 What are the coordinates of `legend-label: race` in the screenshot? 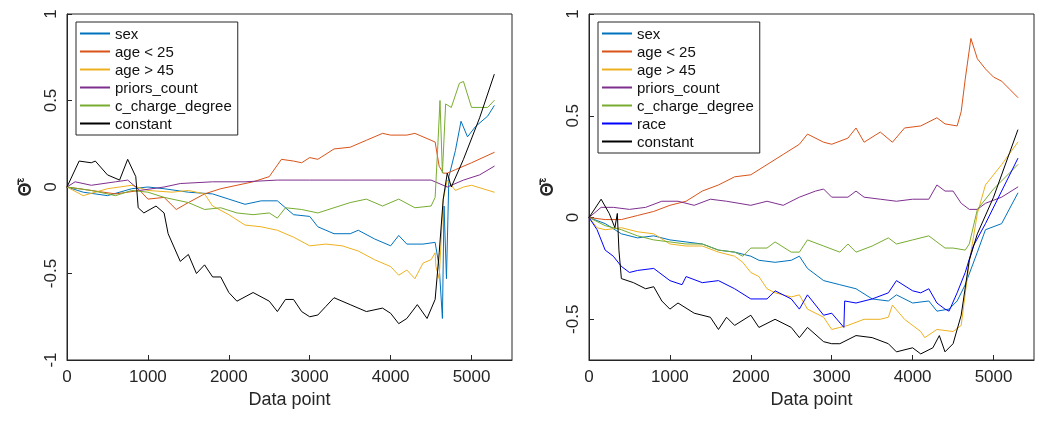 It's located at (652, 123).